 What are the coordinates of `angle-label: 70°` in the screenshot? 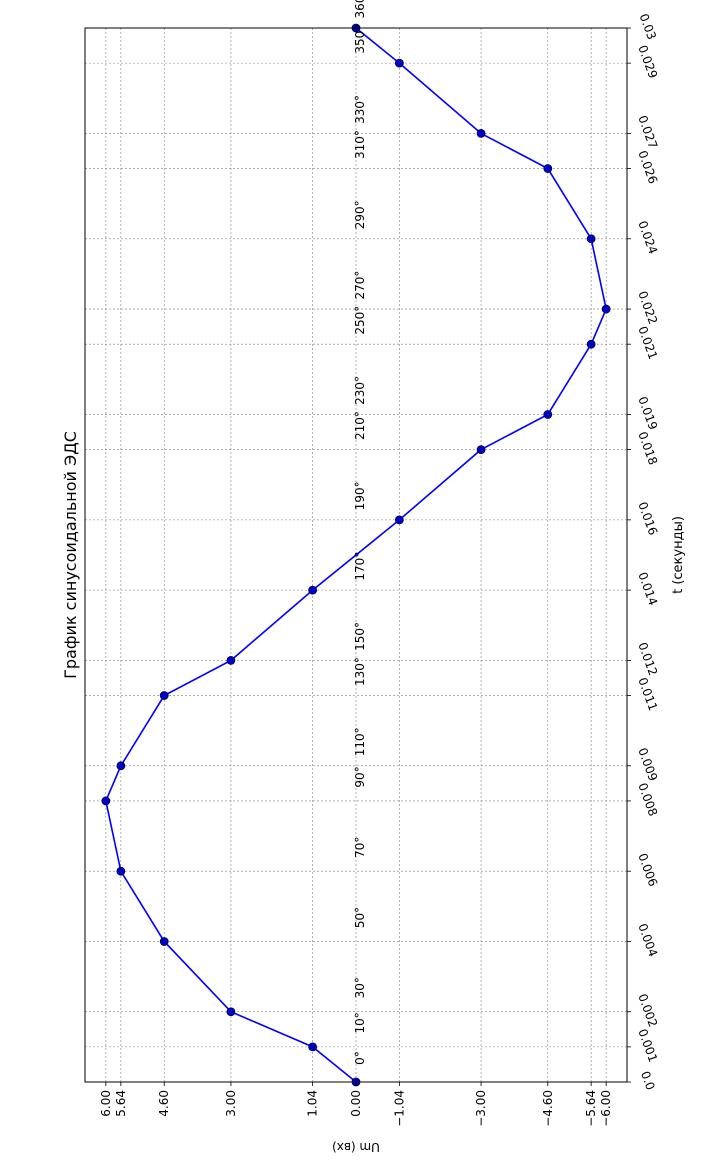 It's located at (360, 847).